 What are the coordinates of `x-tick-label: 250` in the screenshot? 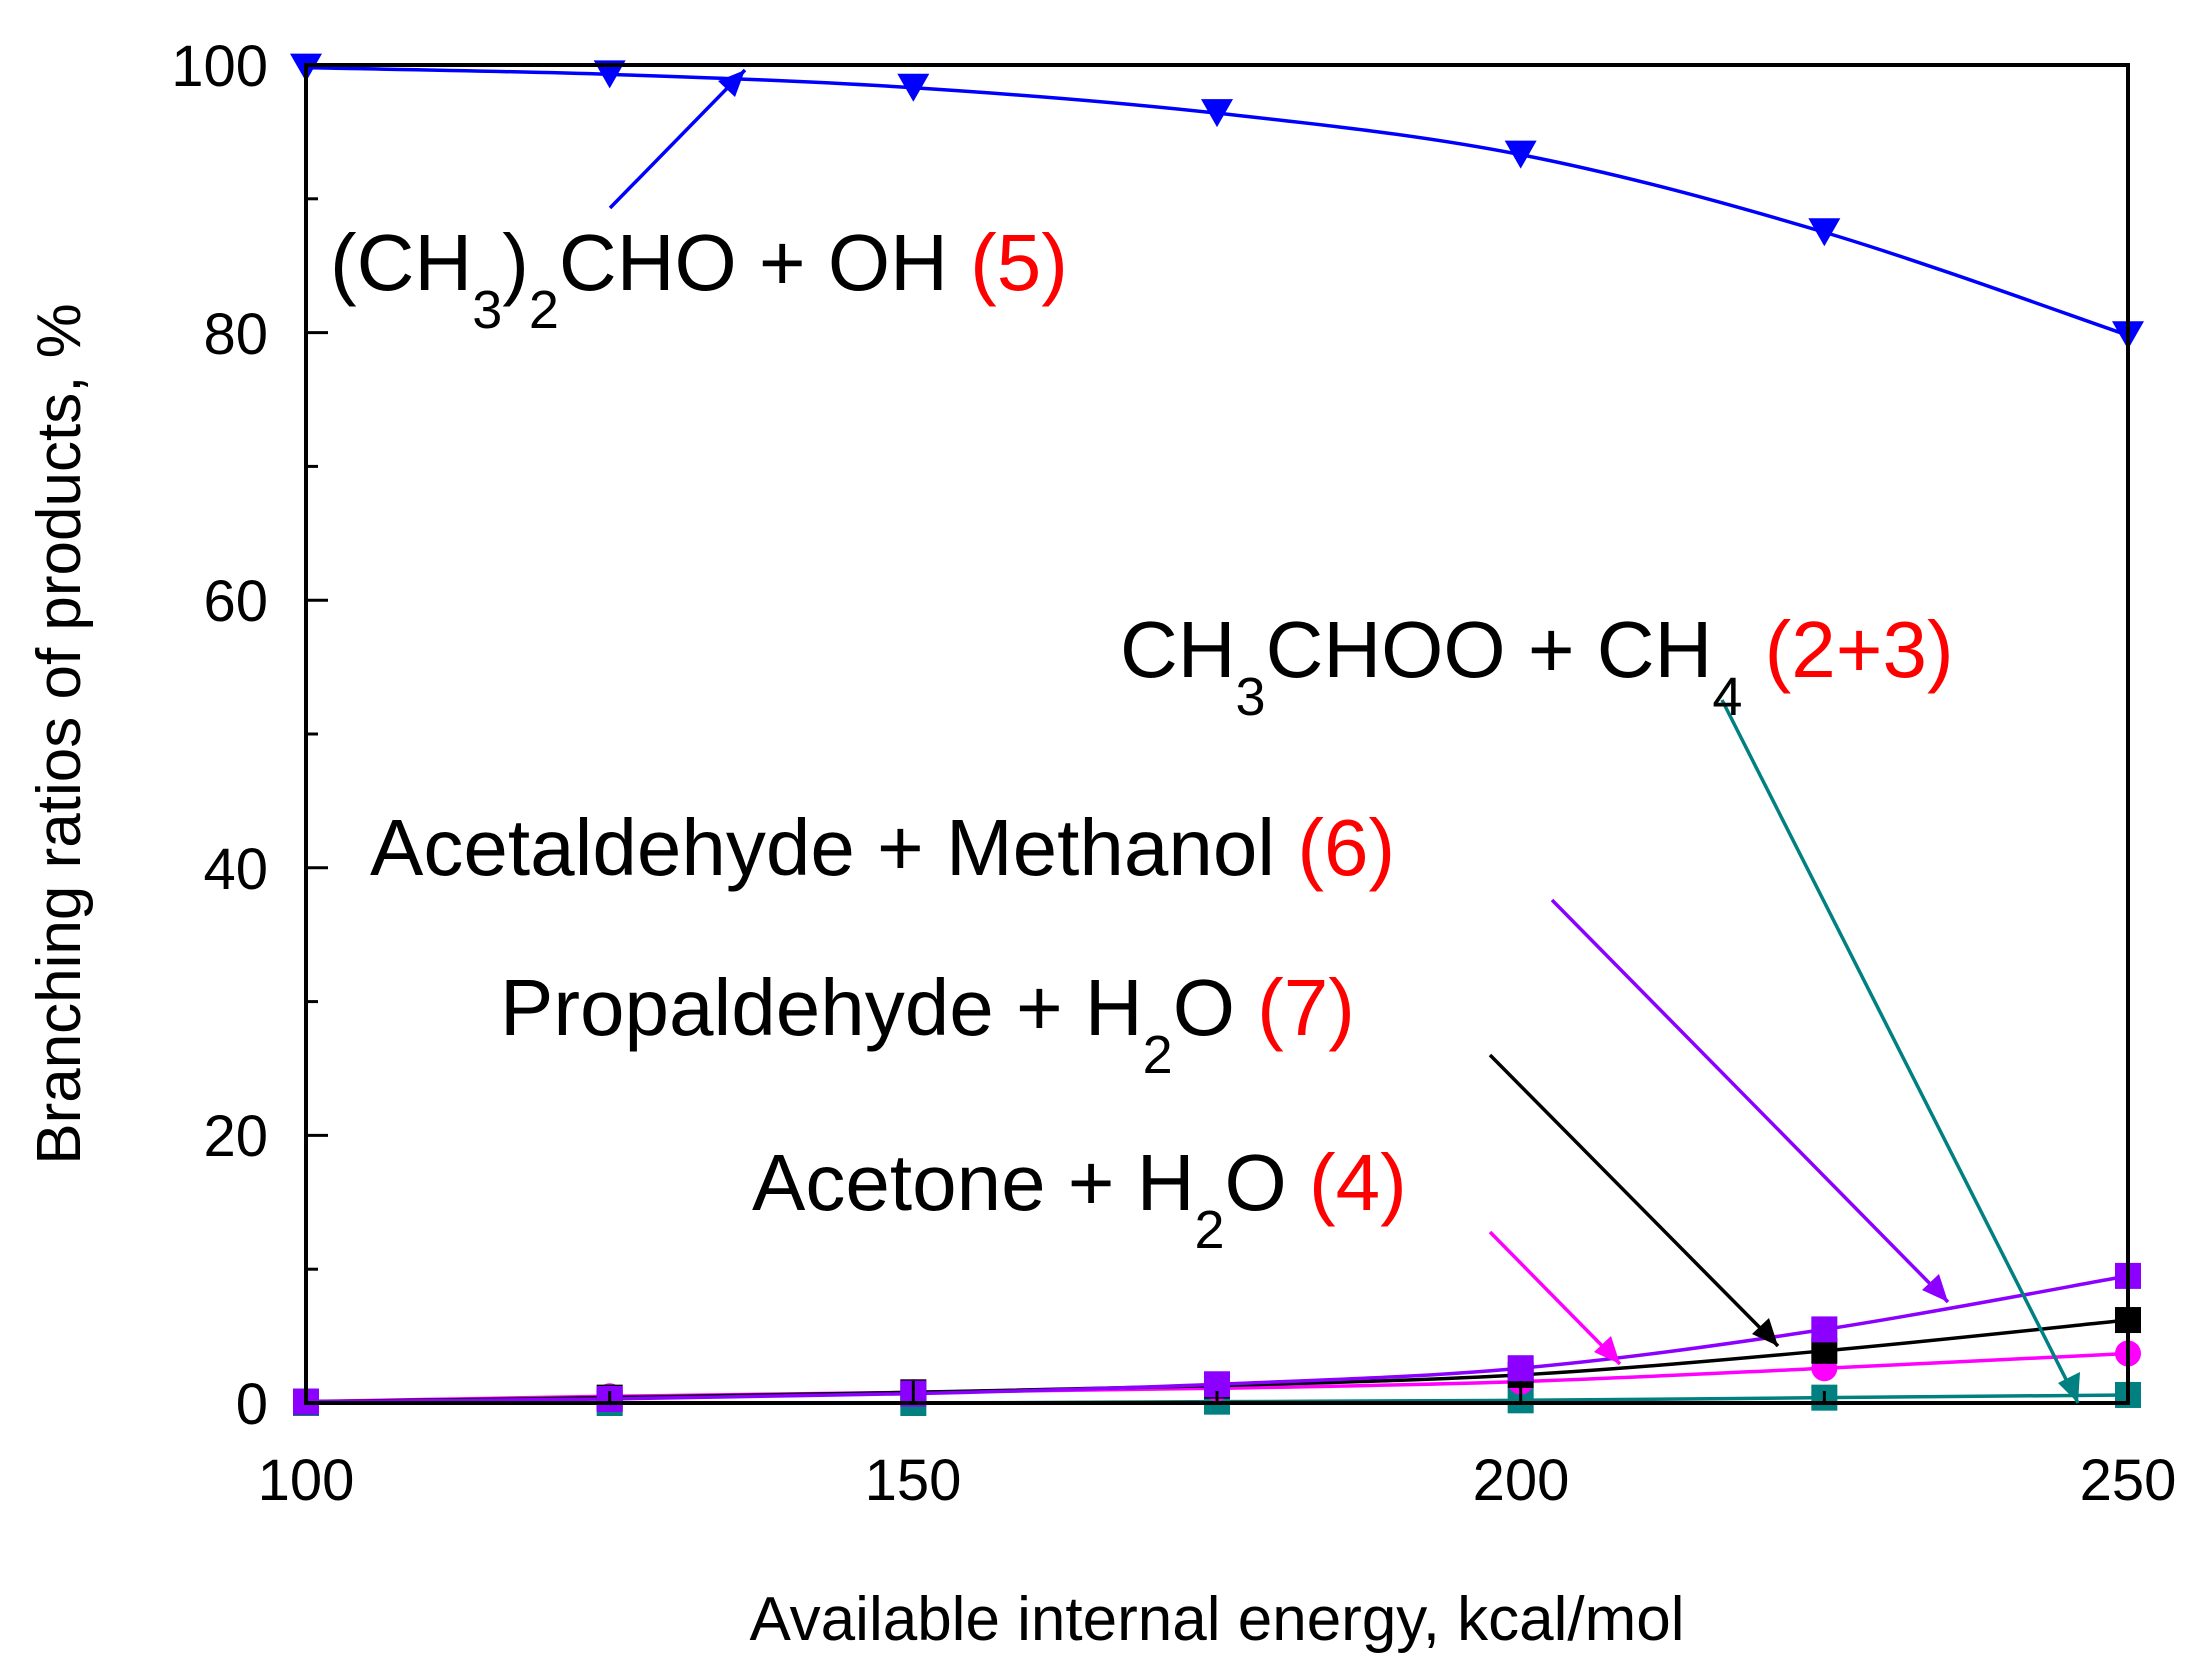 It's located at (2128, 1480).